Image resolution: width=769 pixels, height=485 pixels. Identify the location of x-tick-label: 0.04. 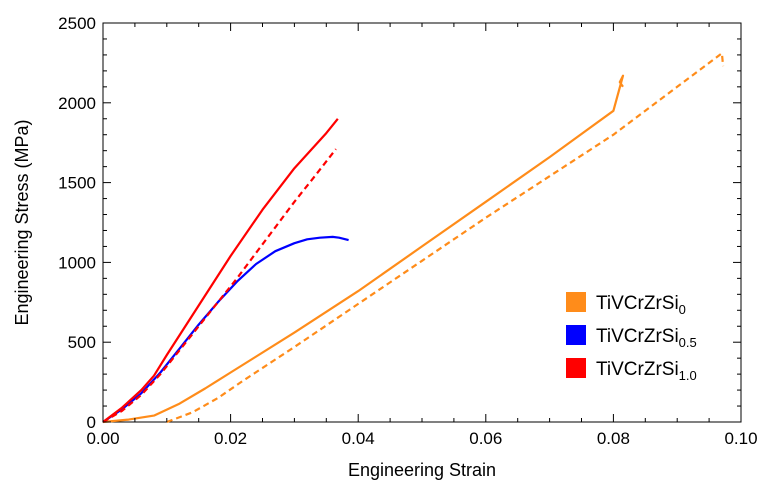
(358, 438).